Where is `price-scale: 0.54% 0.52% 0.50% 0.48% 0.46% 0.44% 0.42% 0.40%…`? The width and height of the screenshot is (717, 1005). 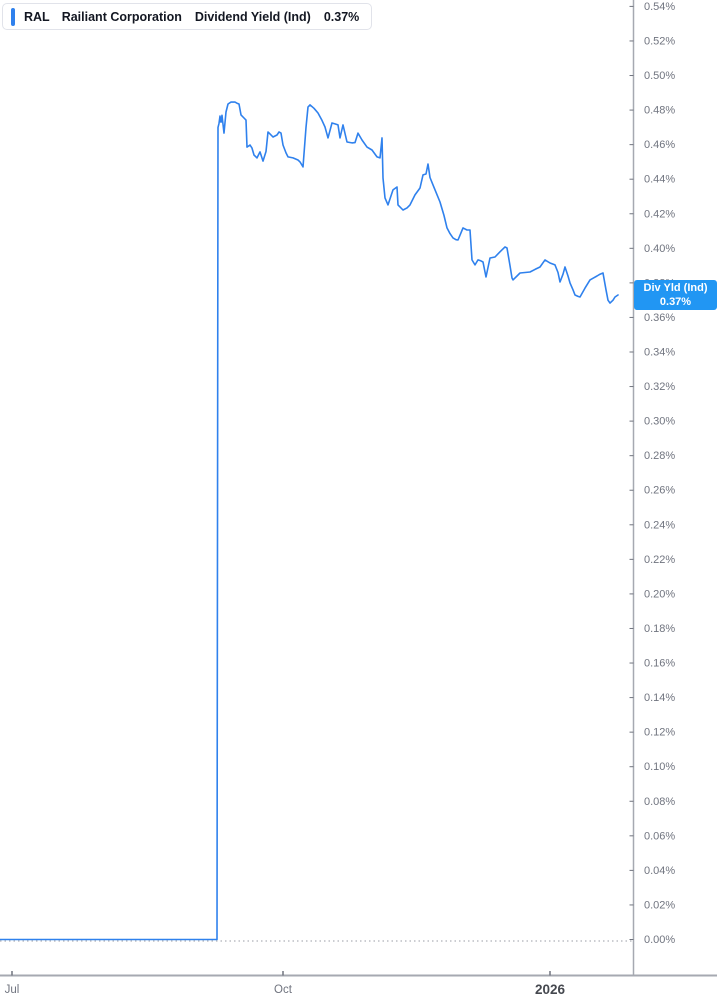 price-scale: 0.54% 0.52% 0.50% 0.48% 0.46% 0.44% 0.42% 0.40%… is located at coordinates (652, 473).